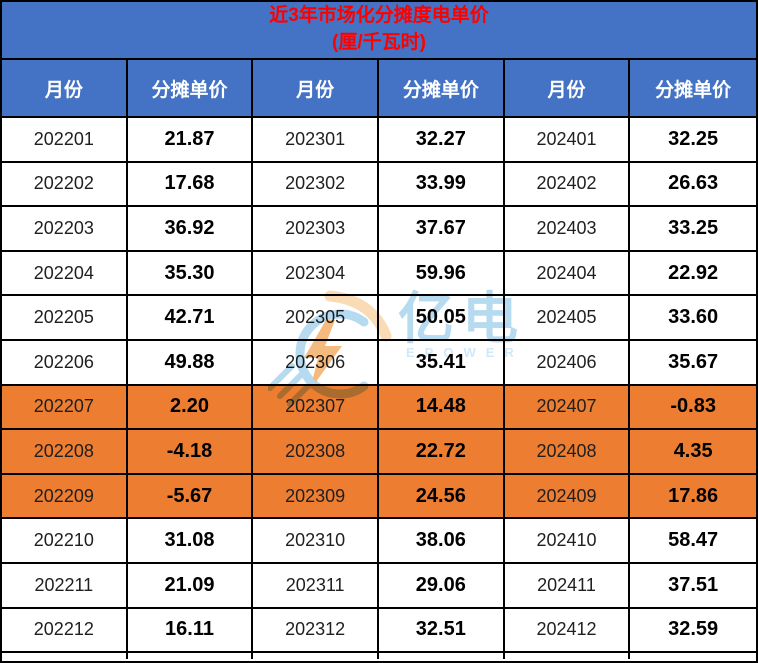  What do you see at coordinates (65, 274) in the screenshot?
I see `month-cell: 202204` at bounding box center [65, 274].